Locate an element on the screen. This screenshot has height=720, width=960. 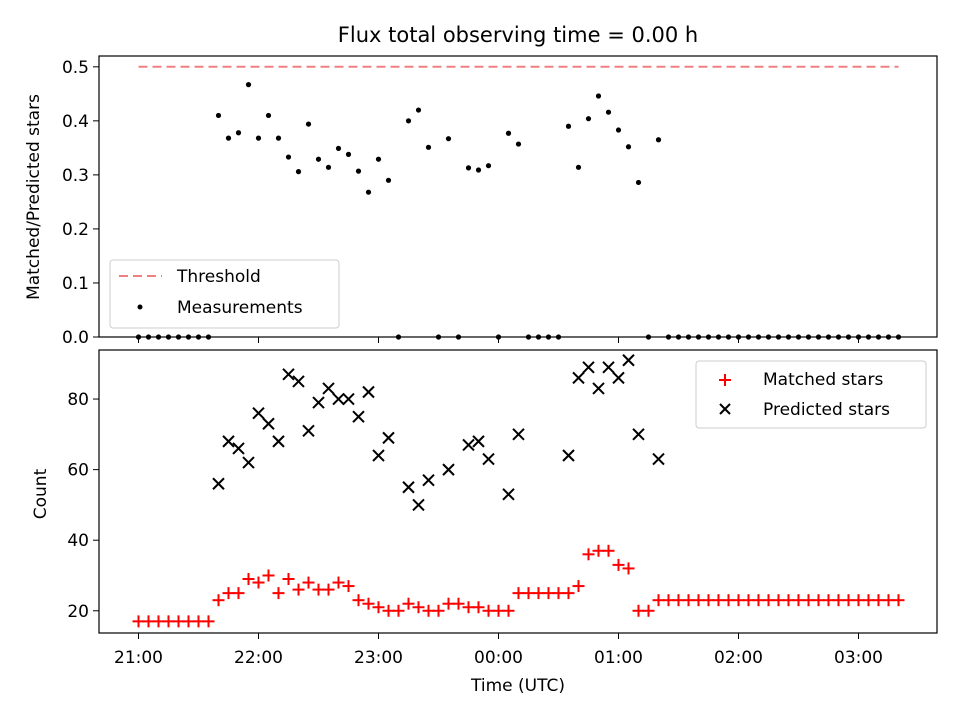
chart-title: Flux total observing time = 0.00 h is located at coordinates (518, 35).